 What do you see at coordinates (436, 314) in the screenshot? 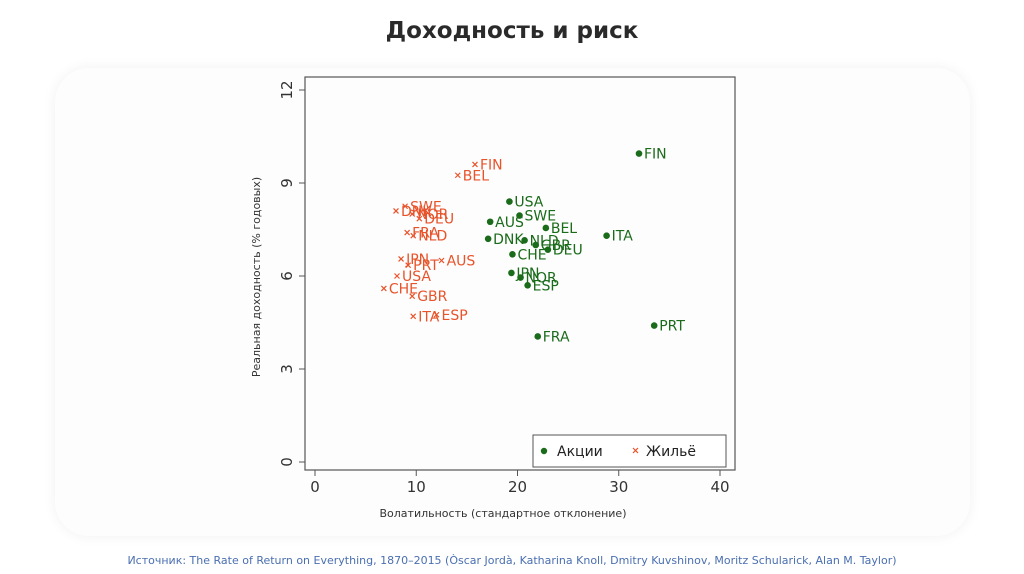
I see `housing-point-esp` at bounding box center [436, 314].